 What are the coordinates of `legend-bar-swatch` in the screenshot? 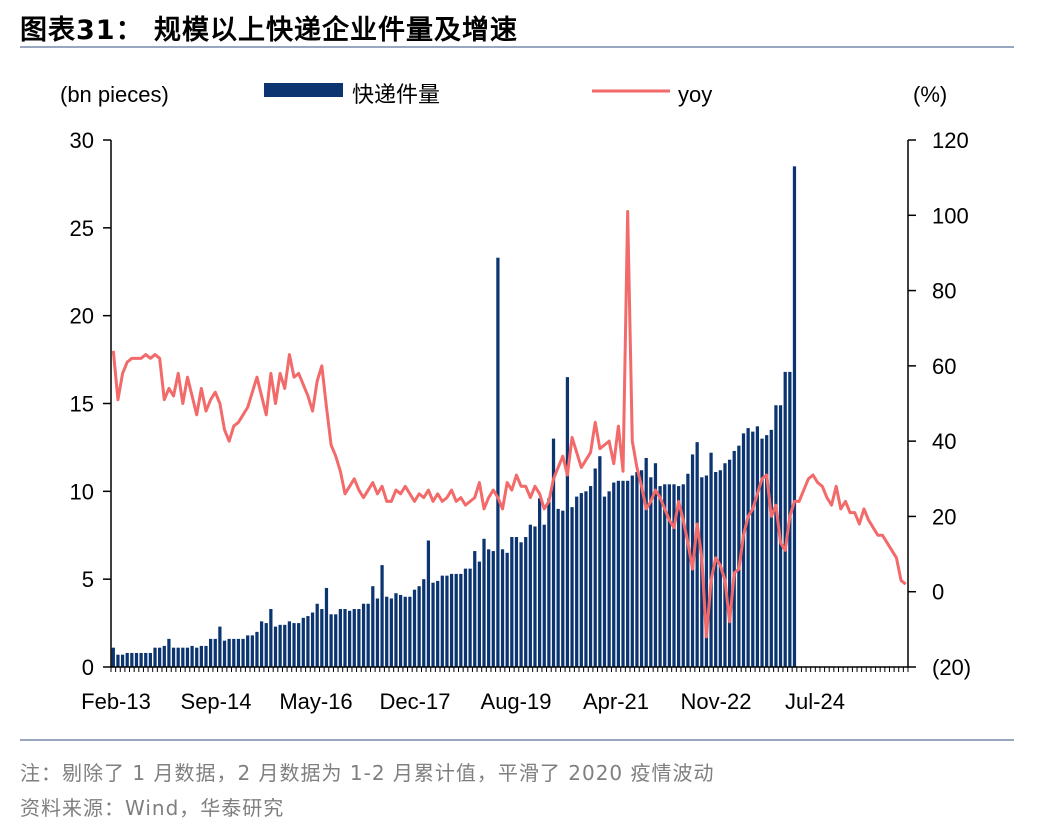 It's located at (303, 90).